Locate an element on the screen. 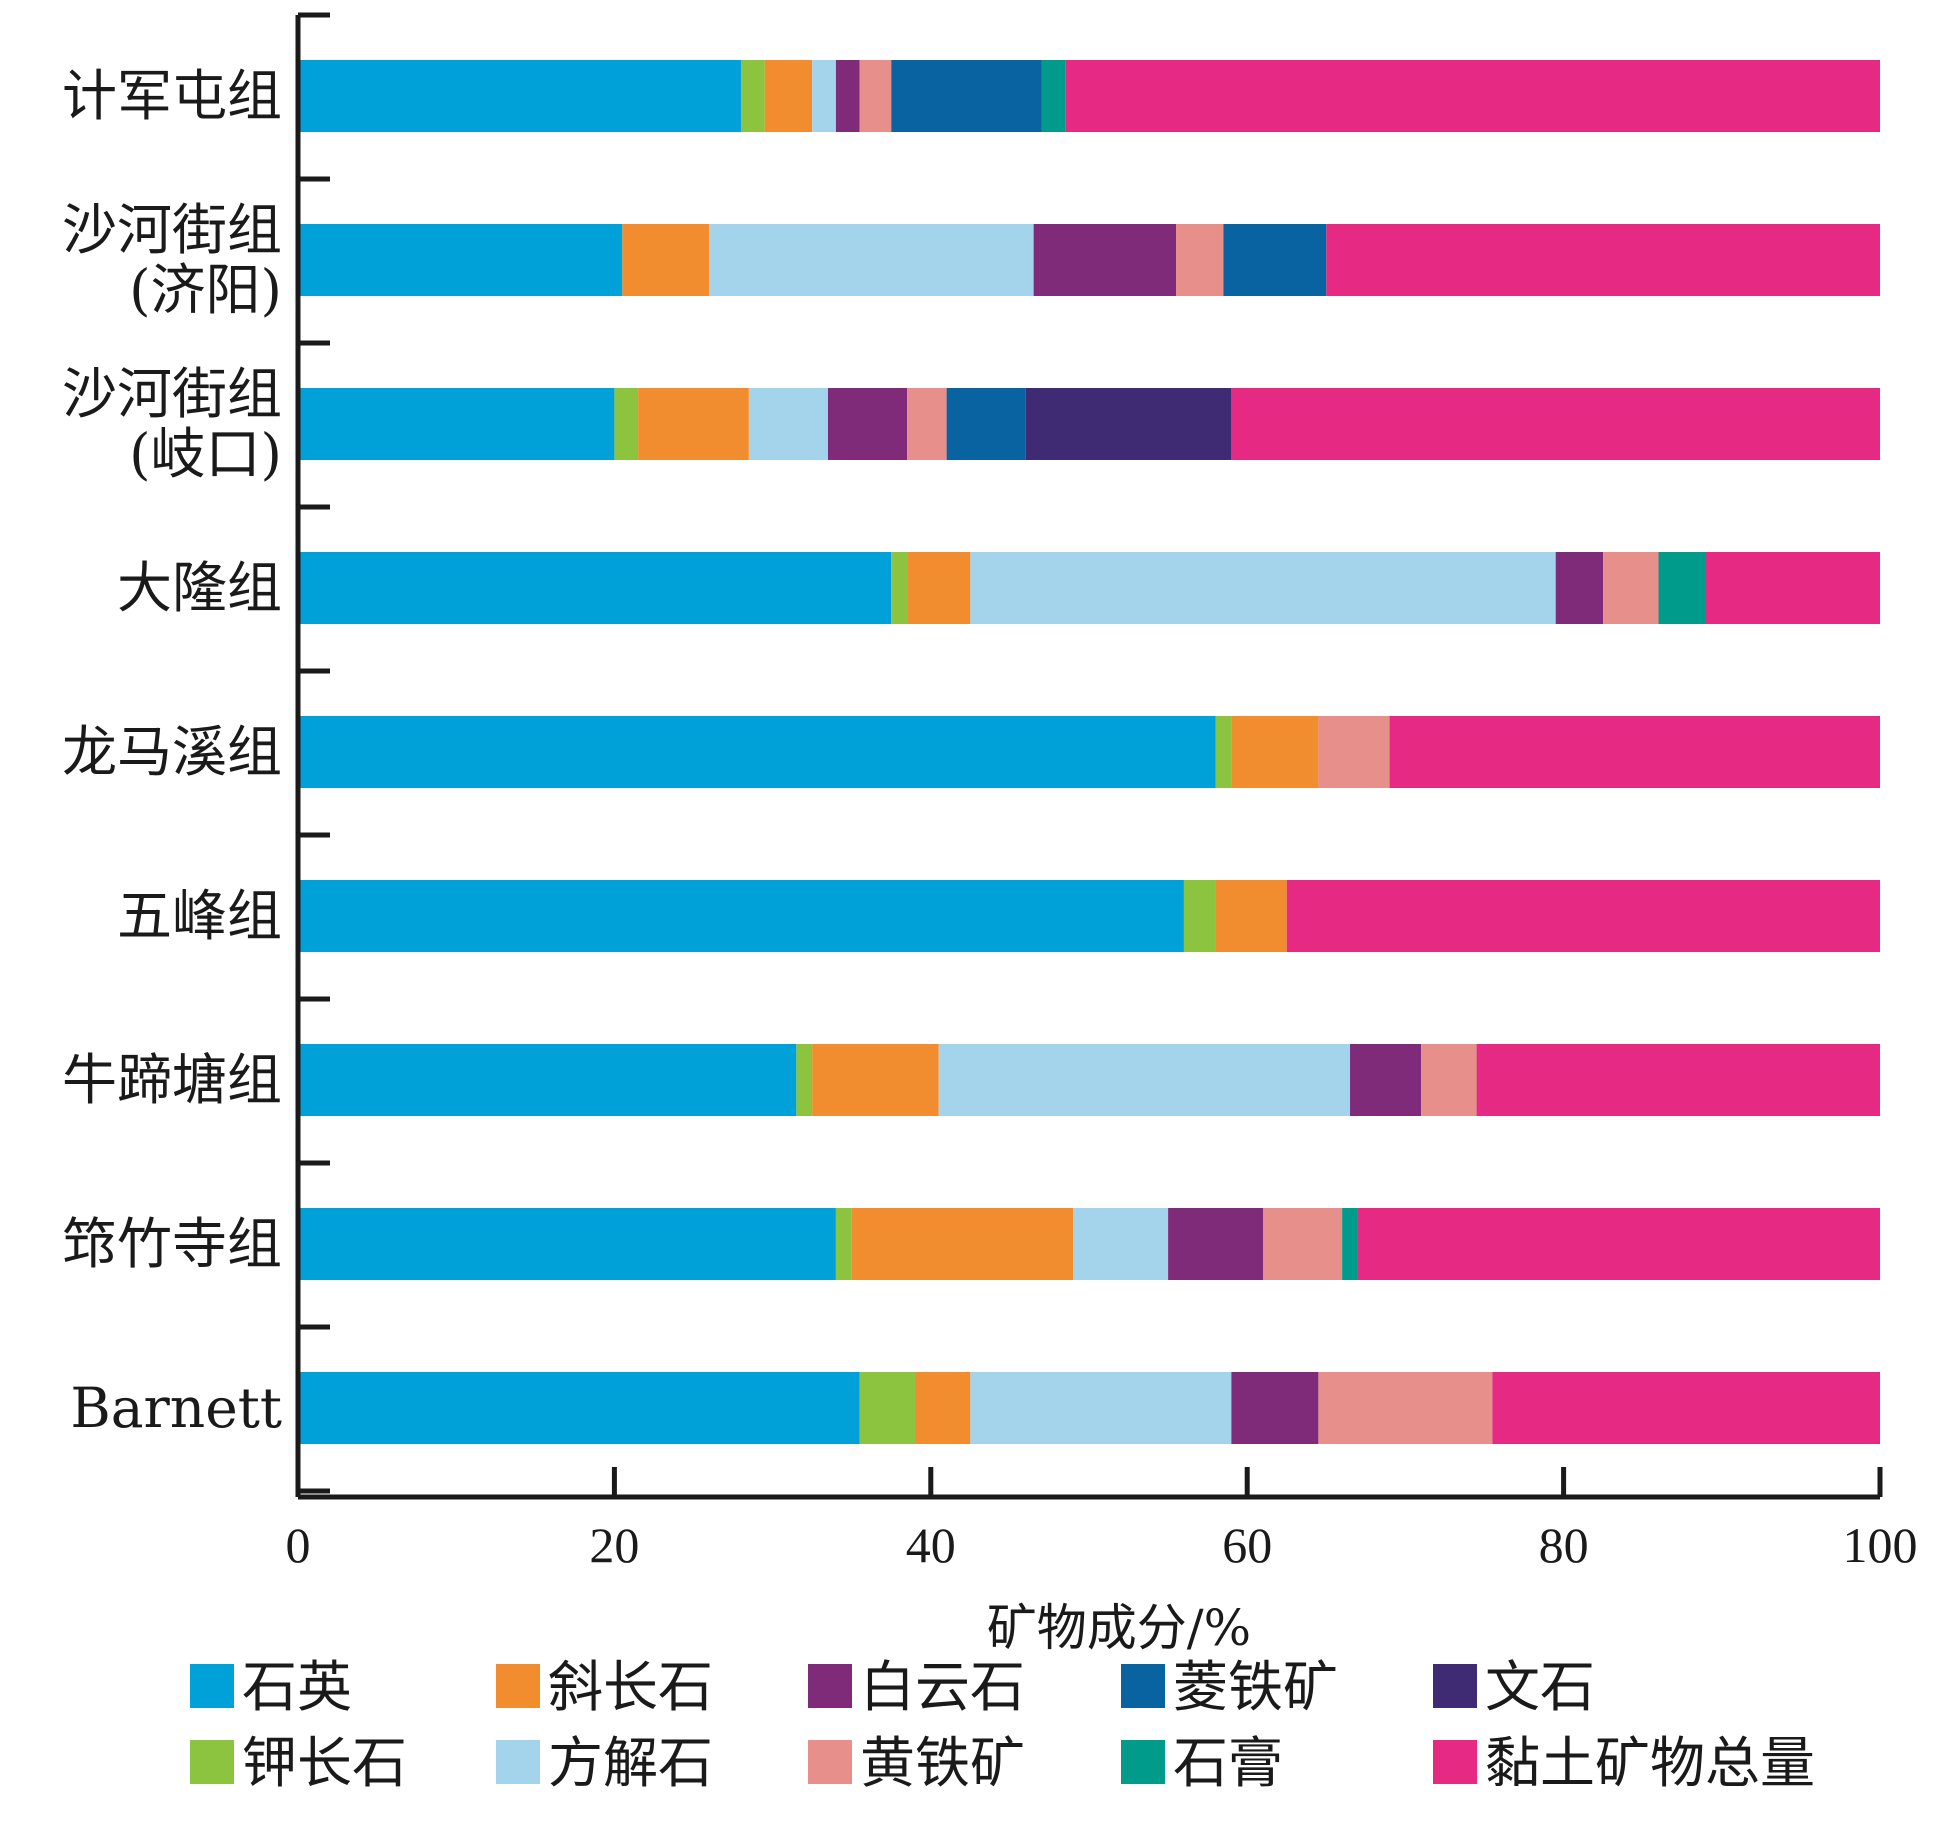  x-axis-title: 矿物成分/% is located at coordinates (1119, 1628).